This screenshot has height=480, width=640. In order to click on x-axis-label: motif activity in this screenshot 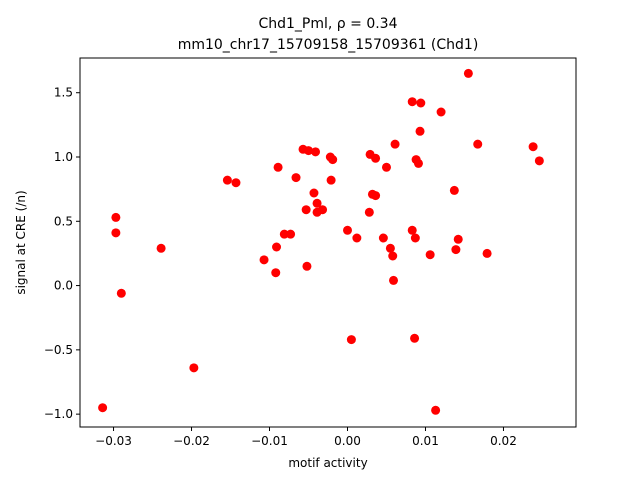, I will do `click(327, 463)`.